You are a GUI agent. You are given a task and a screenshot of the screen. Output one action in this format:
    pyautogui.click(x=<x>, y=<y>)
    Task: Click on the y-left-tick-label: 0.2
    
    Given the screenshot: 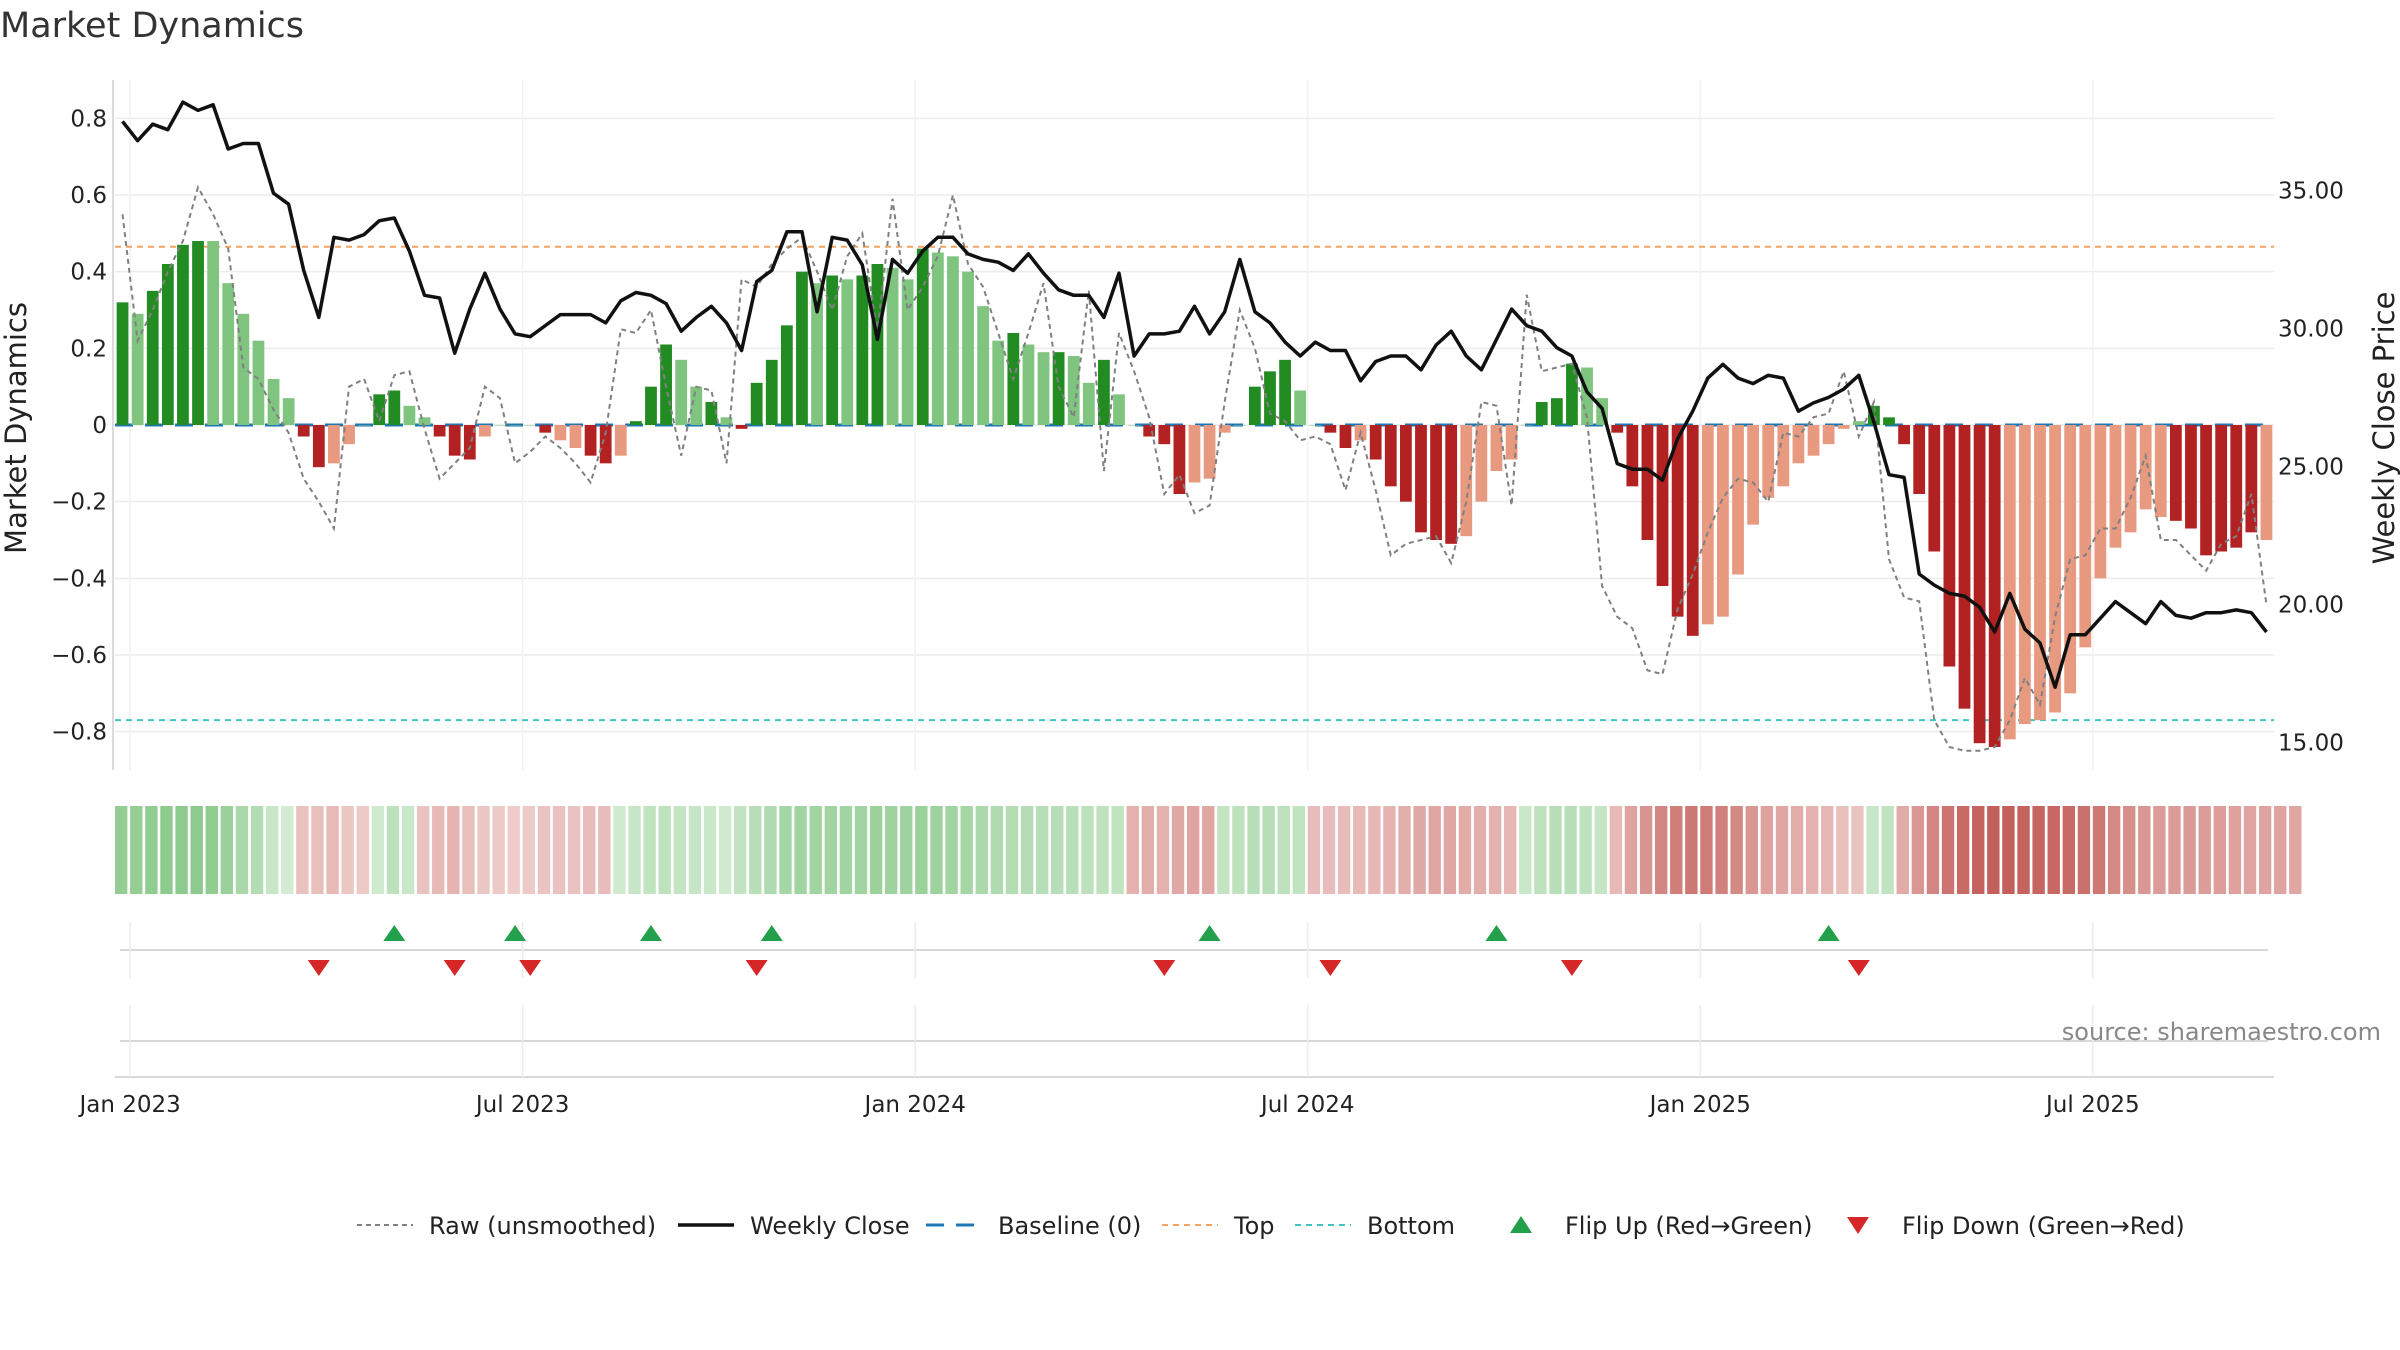 What is the action you would take?
    pyautogui.click(x=88, y=349)
    